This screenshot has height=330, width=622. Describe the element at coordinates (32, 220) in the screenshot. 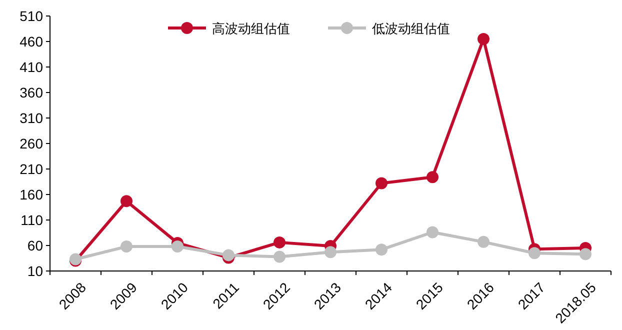

I see `y-tick-label: 110` at that location.